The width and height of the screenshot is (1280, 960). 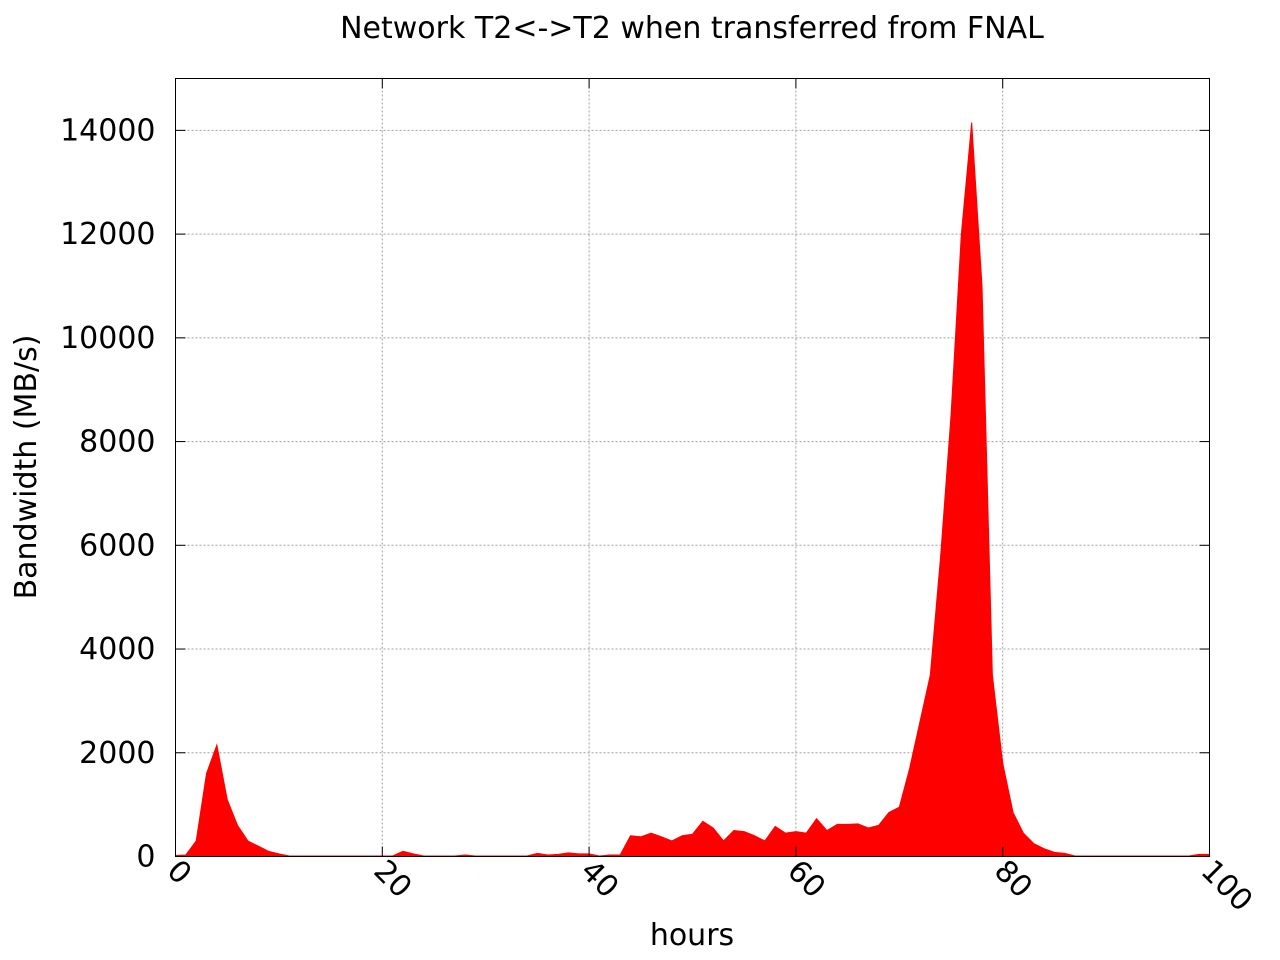 What do you see at coordinates (117, 649) in the screenshot?
I see `y-tick-label: 4000` at bounding box center [117, 649].